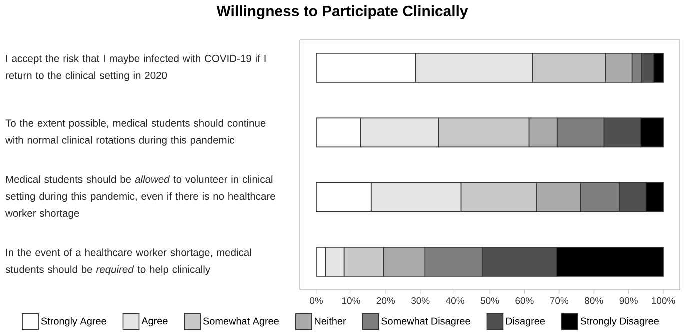  Describe the element at coordinates (455, 301) in the screenshot. I see `x-tick-label: 40%` at that location.